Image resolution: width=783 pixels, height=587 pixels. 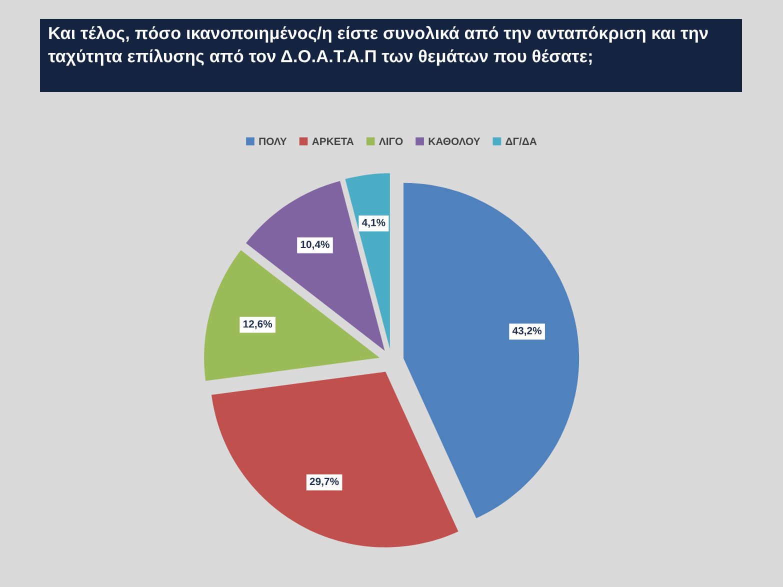 I want to click on data-label: 29,7%, so click(x=324, y=482).